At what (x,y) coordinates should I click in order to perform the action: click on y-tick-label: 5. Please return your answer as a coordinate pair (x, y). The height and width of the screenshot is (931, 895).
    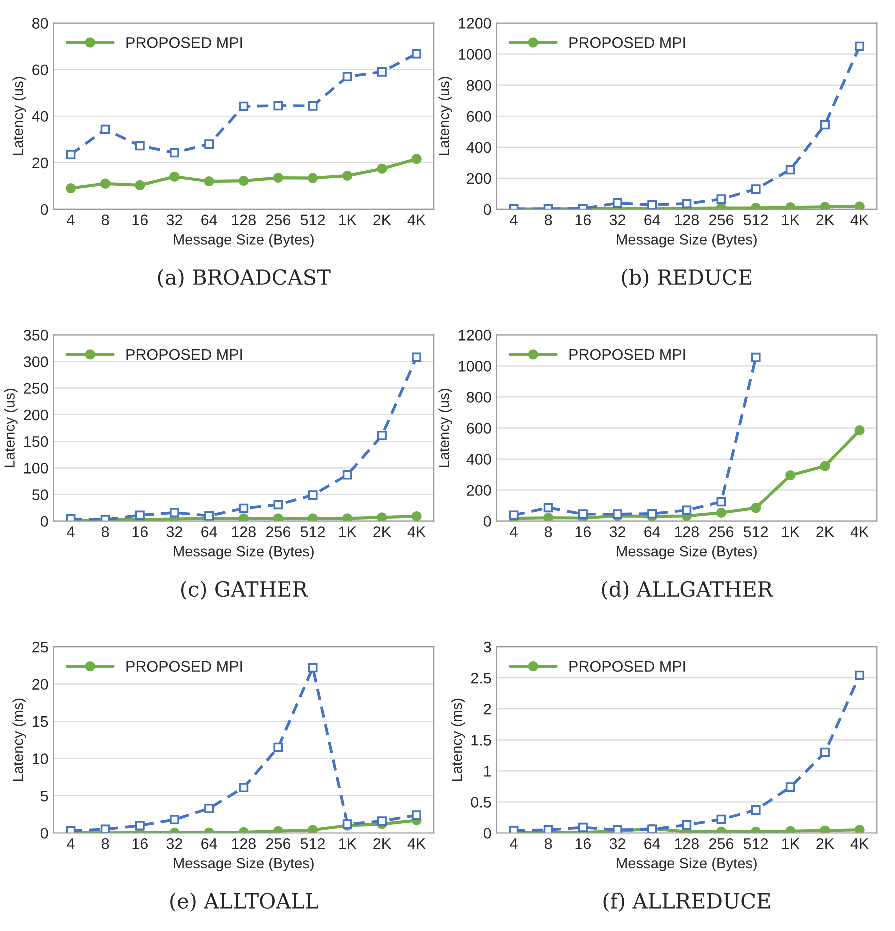
    Looking at the image, I should click on (44, 796).